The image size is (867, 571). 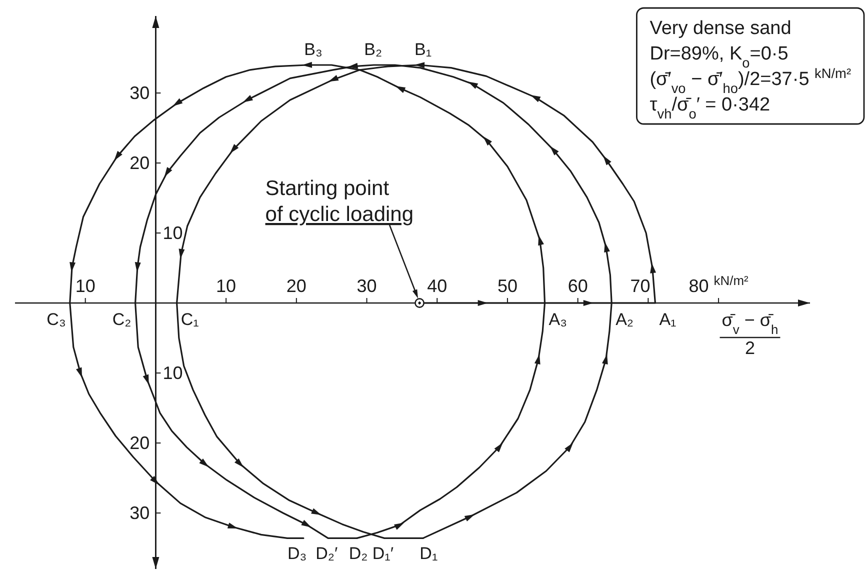 I want to click on annotation: Dr=89%, K$_{o}$=0·5, so click(x=719, y=57).